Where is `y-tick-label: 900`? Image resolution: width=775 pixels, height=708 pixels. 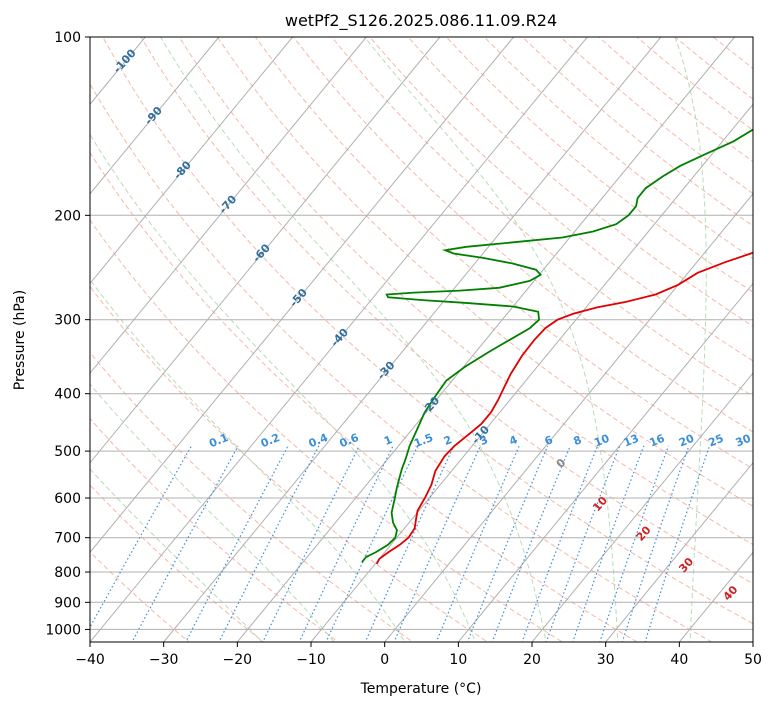 y-tick-label: 900 is located at coordinates (67, 603).